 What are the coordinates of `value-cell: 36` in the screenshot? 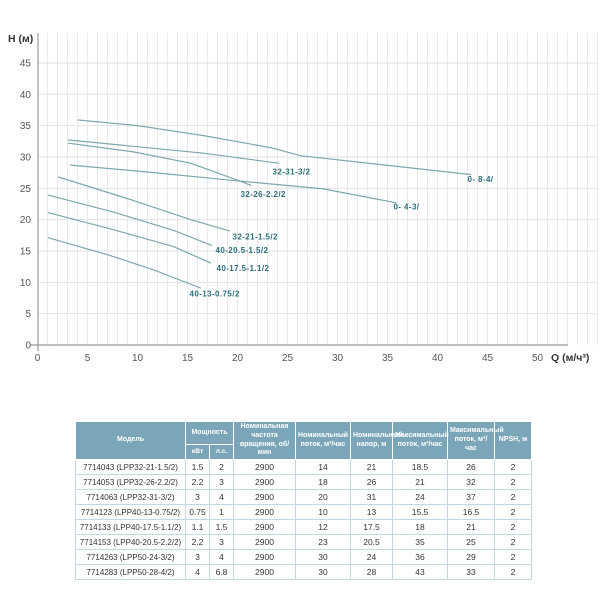 It's located at (420, 557).